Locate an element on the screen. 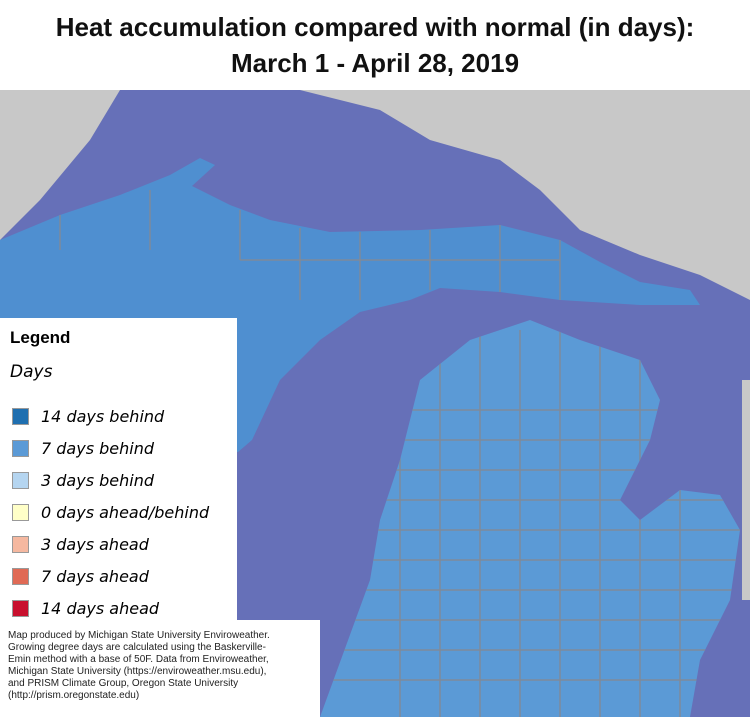 This screenshot has width=750, height=717. legend-item: 7 days behind is located at coordinates (83, 448).